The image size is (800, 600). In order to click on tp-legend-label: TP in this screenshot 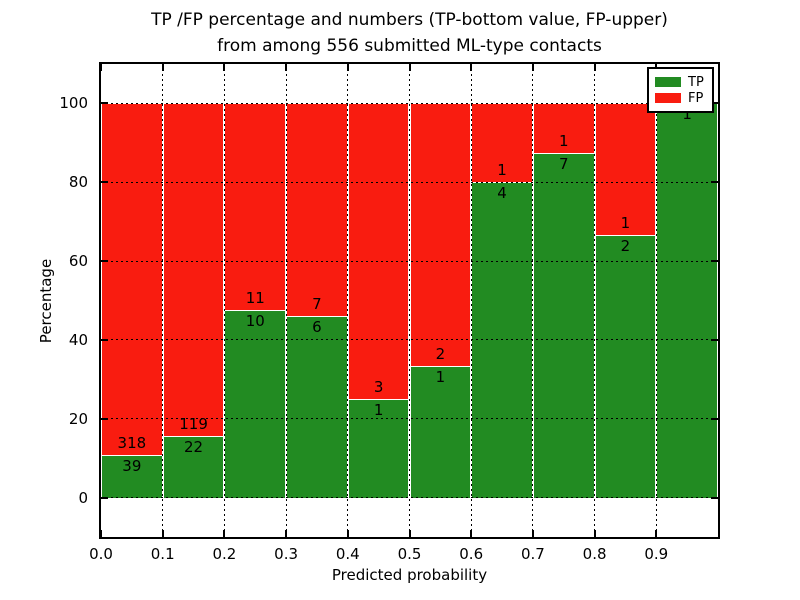, I will do `click(696, 82)`.